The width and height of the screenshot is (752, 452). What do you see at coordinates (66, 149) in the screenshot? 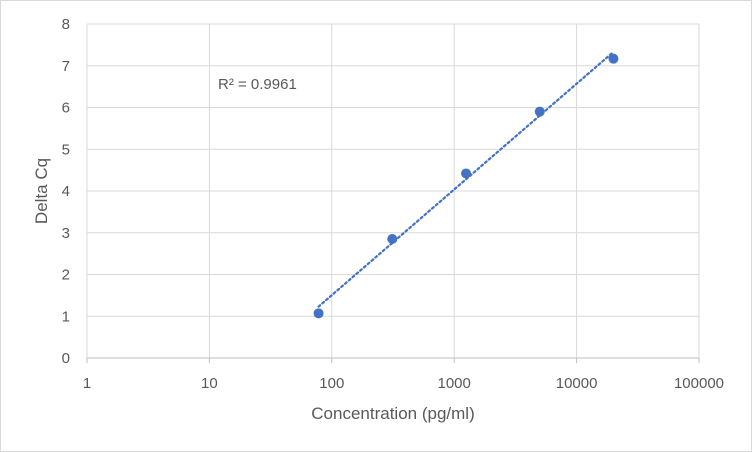
I see `y-tick-label: 5` at bounding box center [66, 149].